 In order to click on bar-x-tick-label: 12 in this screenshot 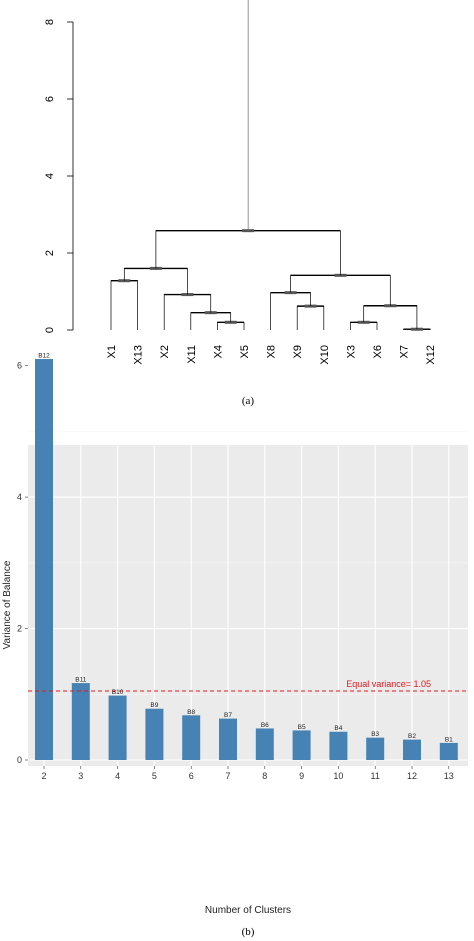, I will do `click(412, 776)`.